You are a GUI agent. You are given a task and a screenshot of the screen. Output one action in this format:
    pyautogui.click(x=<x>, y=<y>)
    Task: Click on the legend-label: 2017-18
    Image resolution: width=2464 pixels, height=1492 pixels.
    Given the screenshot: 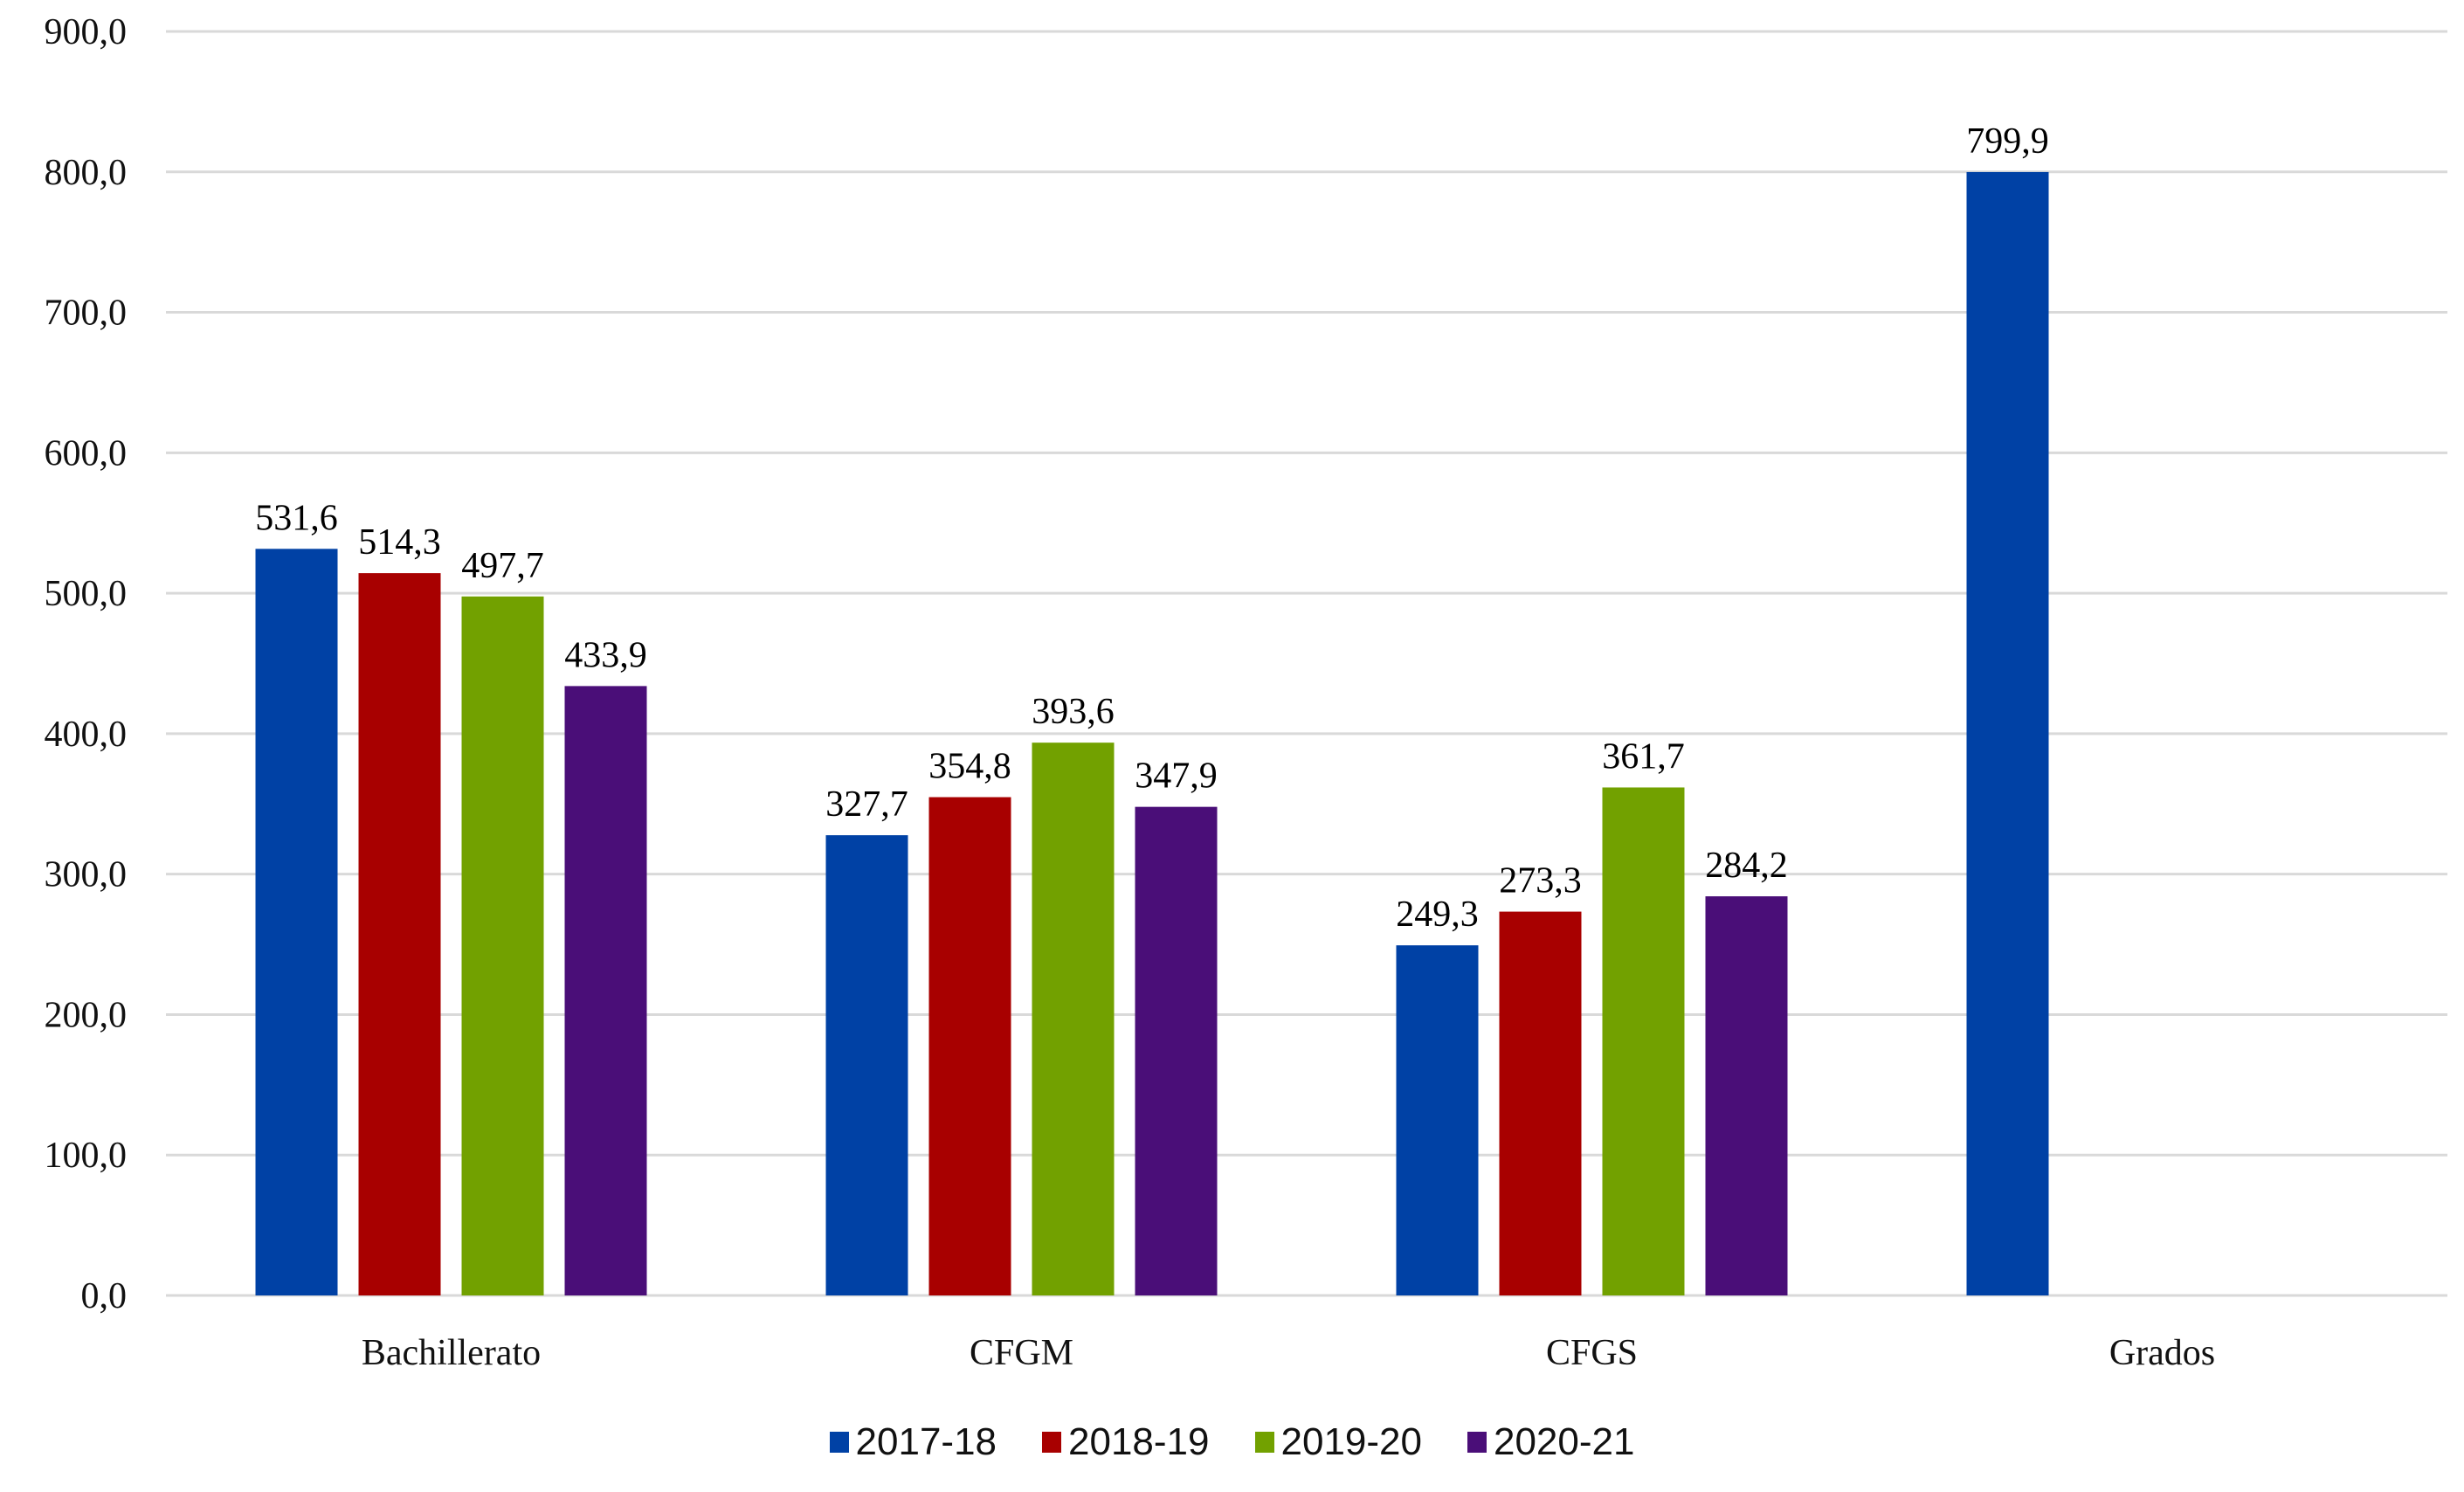 What is the action you would take?
    pyautogui.click(x=926, y=1442)
    